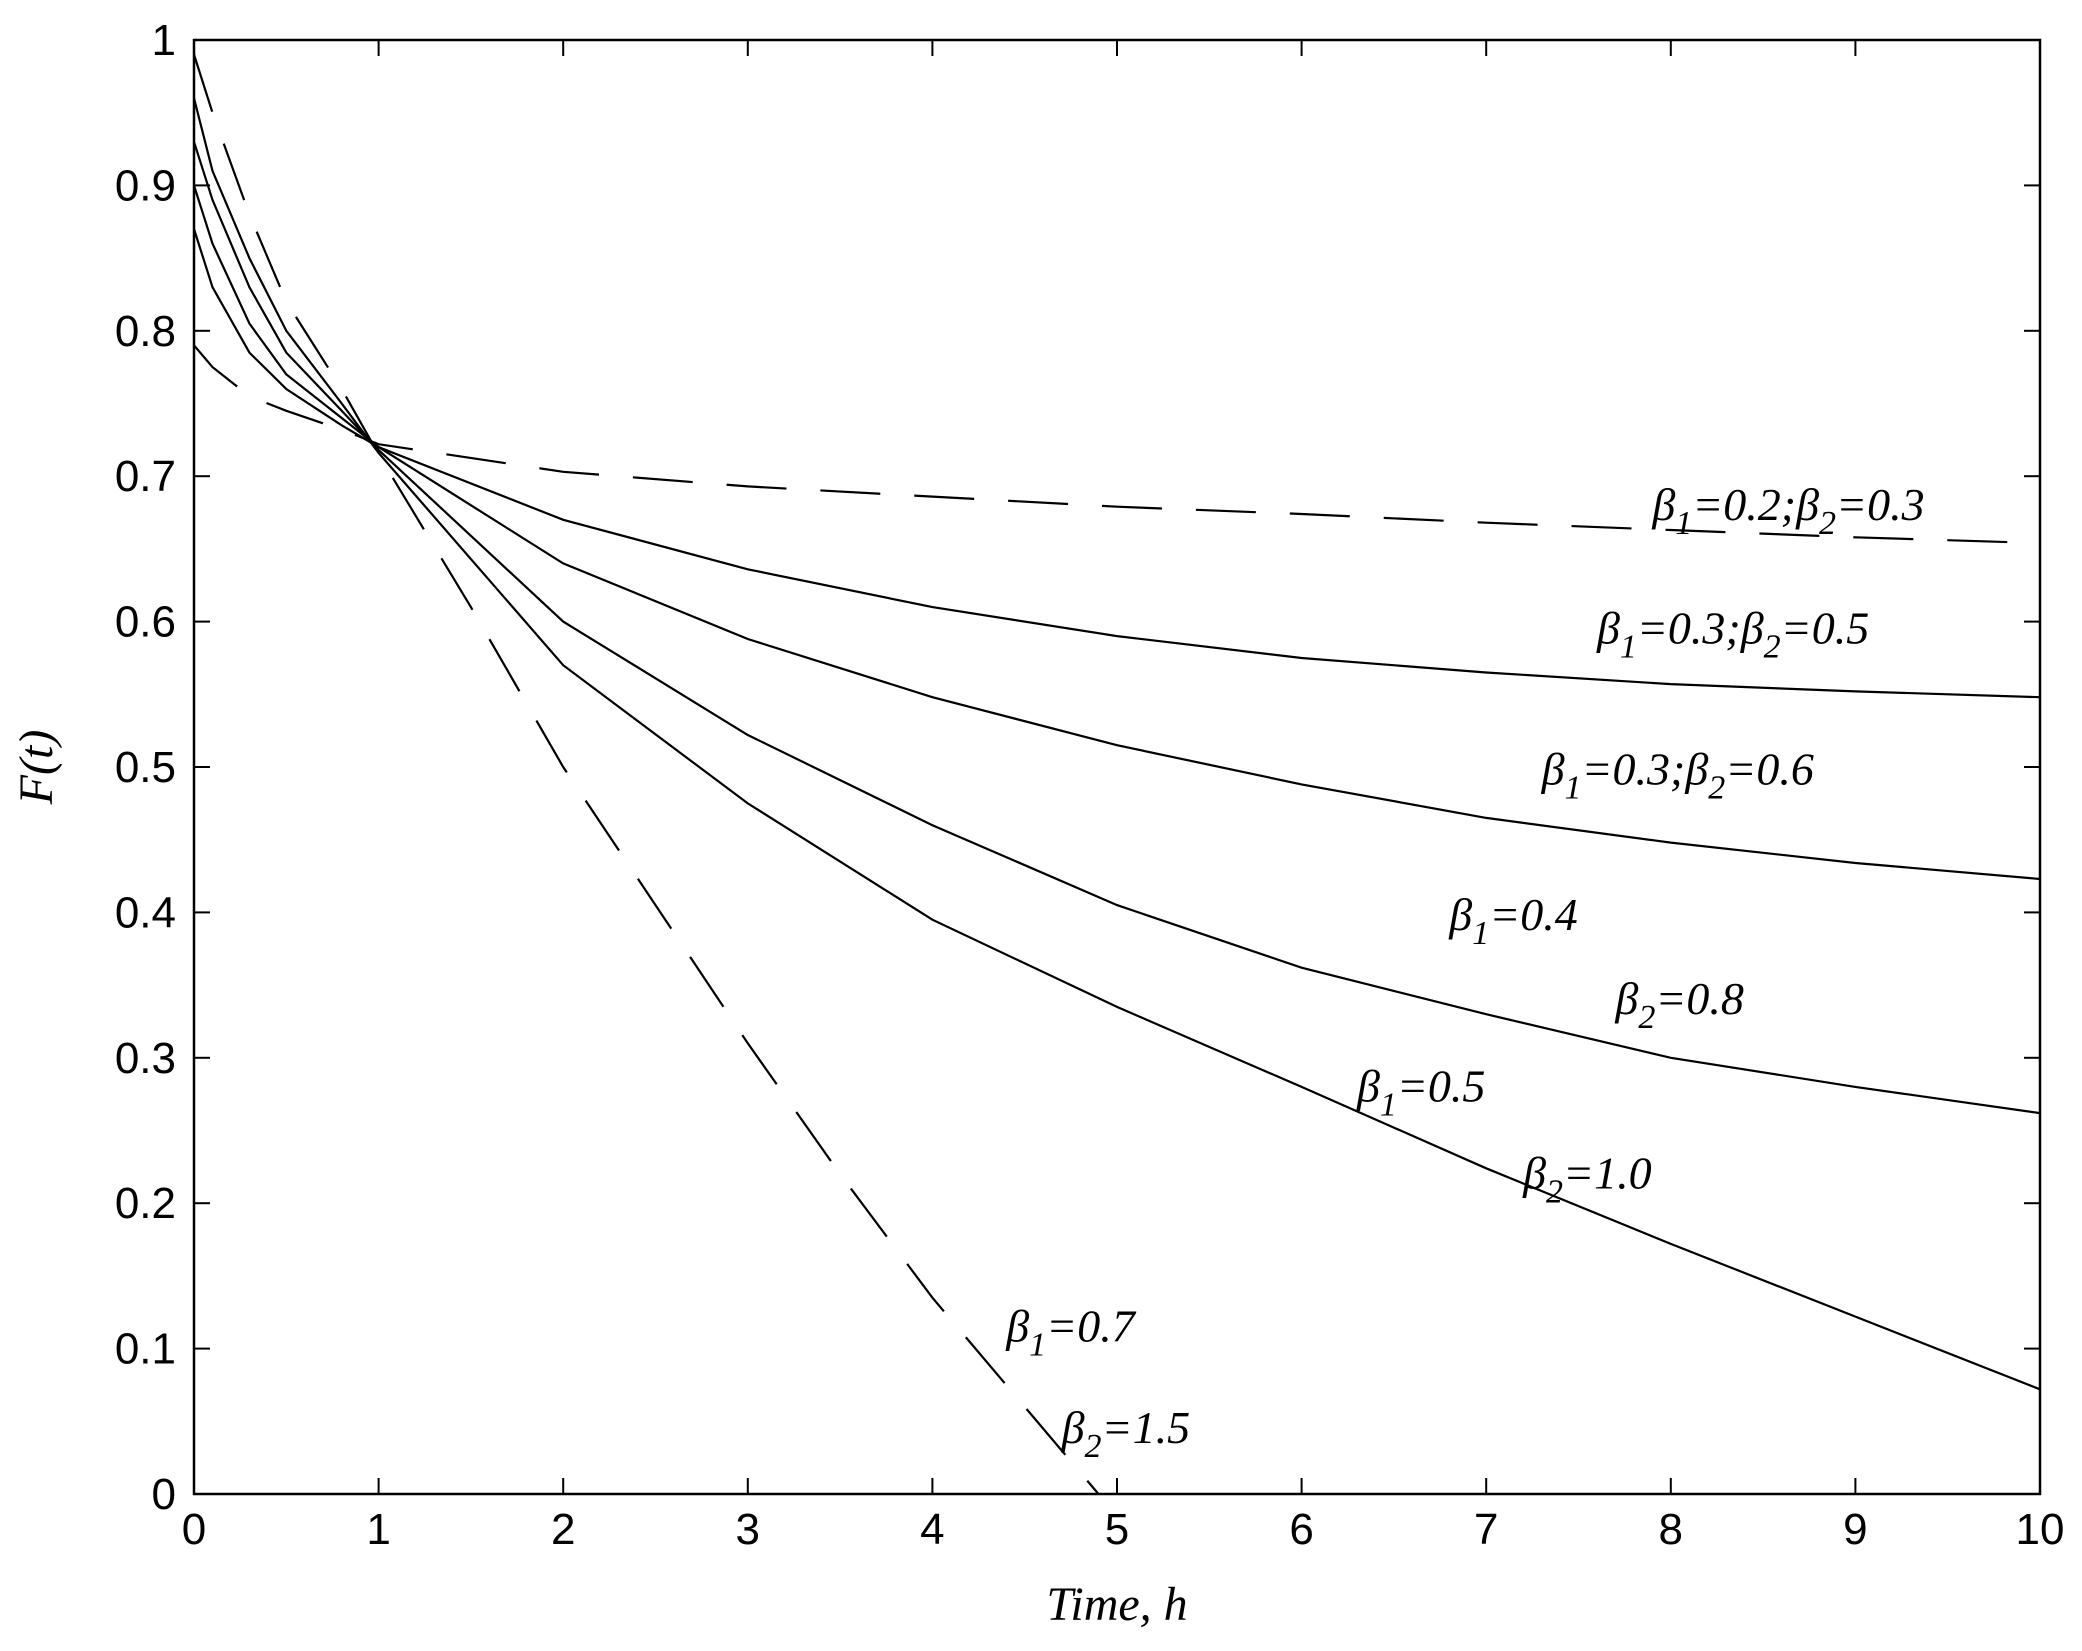 The image size is (2082, 1651). I want to click on annotation-5: β1=0.5 β2=1.0, so click(1504, 1135).